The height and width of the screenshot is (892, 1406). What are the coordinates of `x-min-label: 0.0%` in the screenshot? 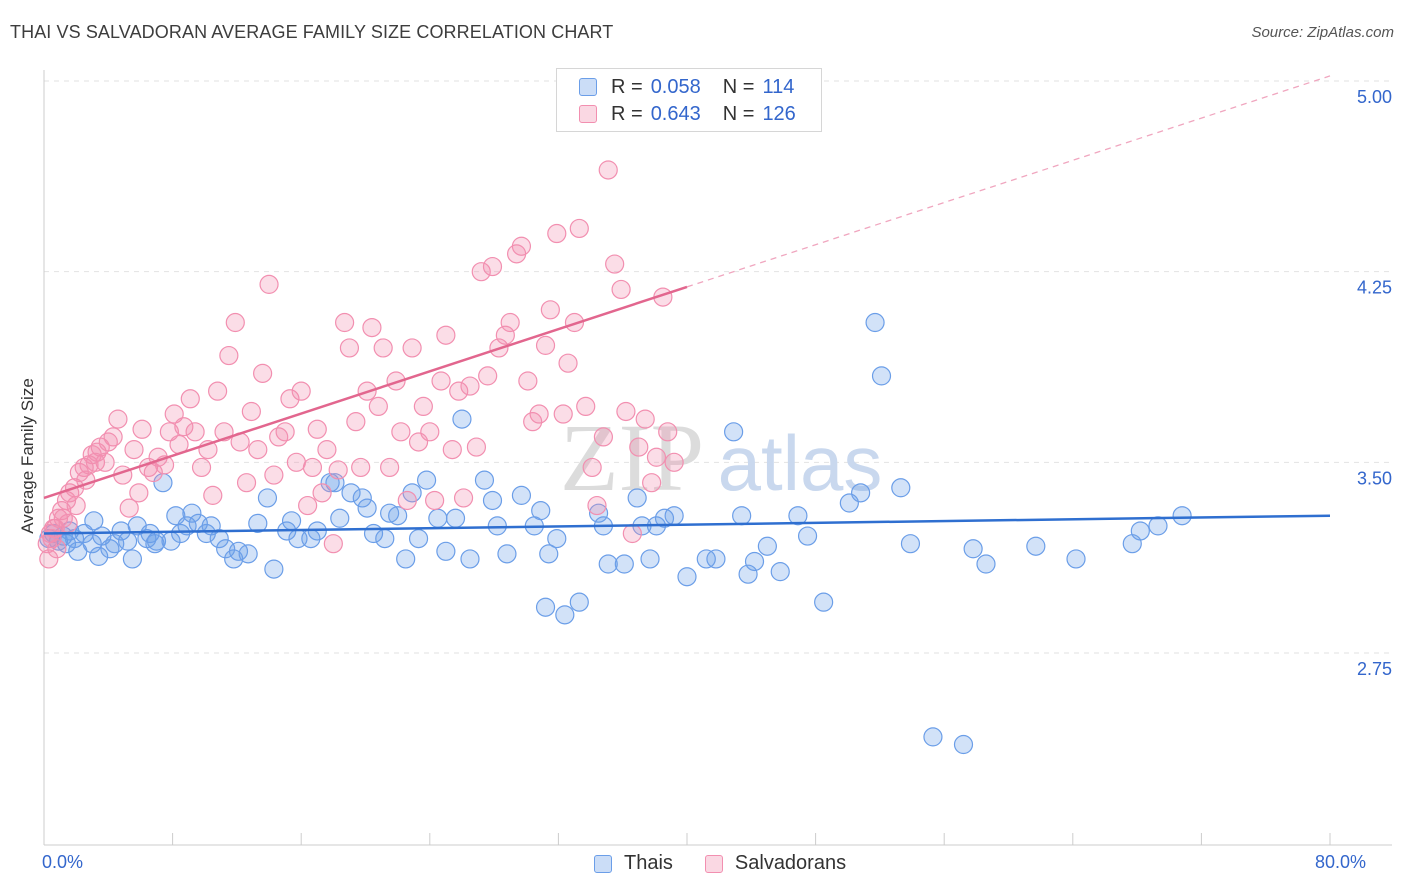 It's located at (63, 862).